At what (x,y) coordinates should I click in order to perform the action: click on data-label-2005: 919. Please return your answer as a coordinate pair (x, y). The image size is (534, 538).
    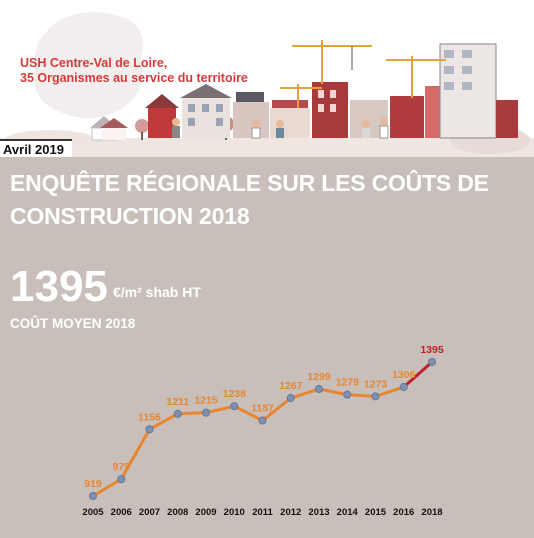
    Looking at the image, I should click on (93, 484).